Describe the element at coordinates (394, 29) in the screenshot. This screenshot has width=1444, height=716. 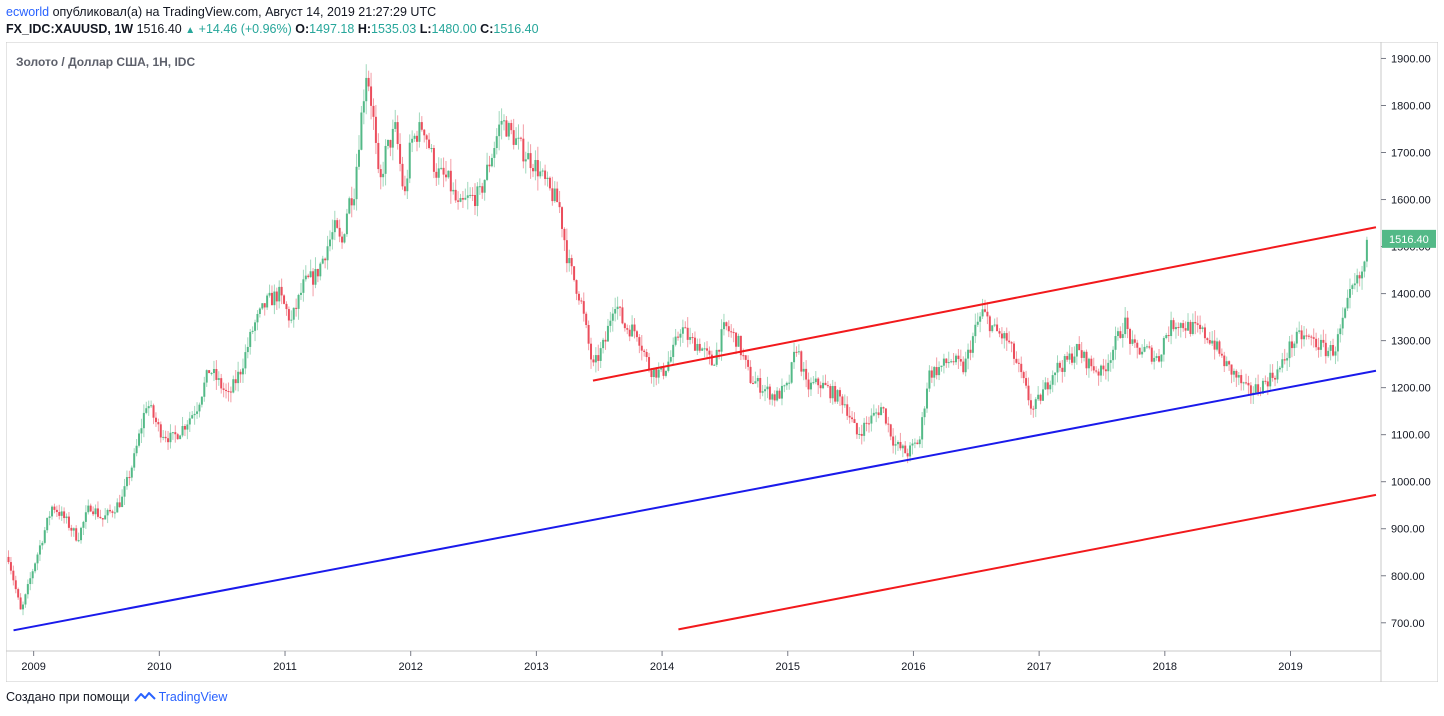
I see `high-value: 1535.03` at that location.